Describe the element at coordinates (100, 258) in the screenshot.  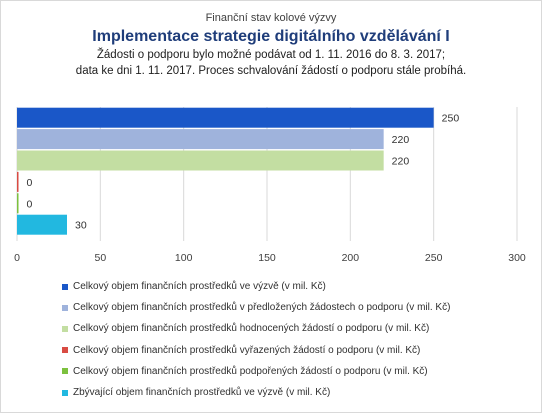
I see `x-tick-label: 50` at that location.